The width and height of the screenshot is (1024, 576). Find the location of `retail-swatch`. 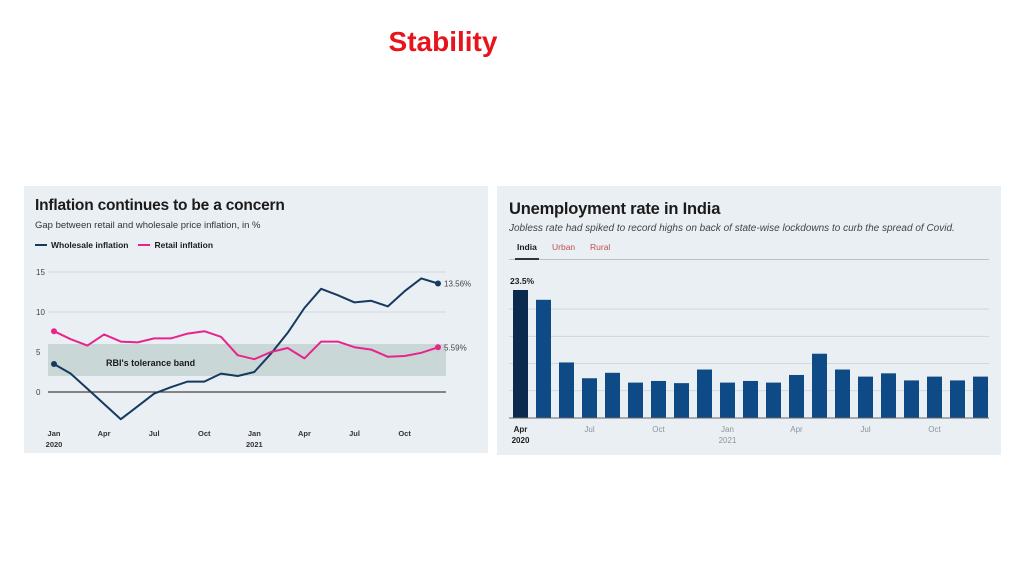

retail-swatch is located at coordinates (144, 245).